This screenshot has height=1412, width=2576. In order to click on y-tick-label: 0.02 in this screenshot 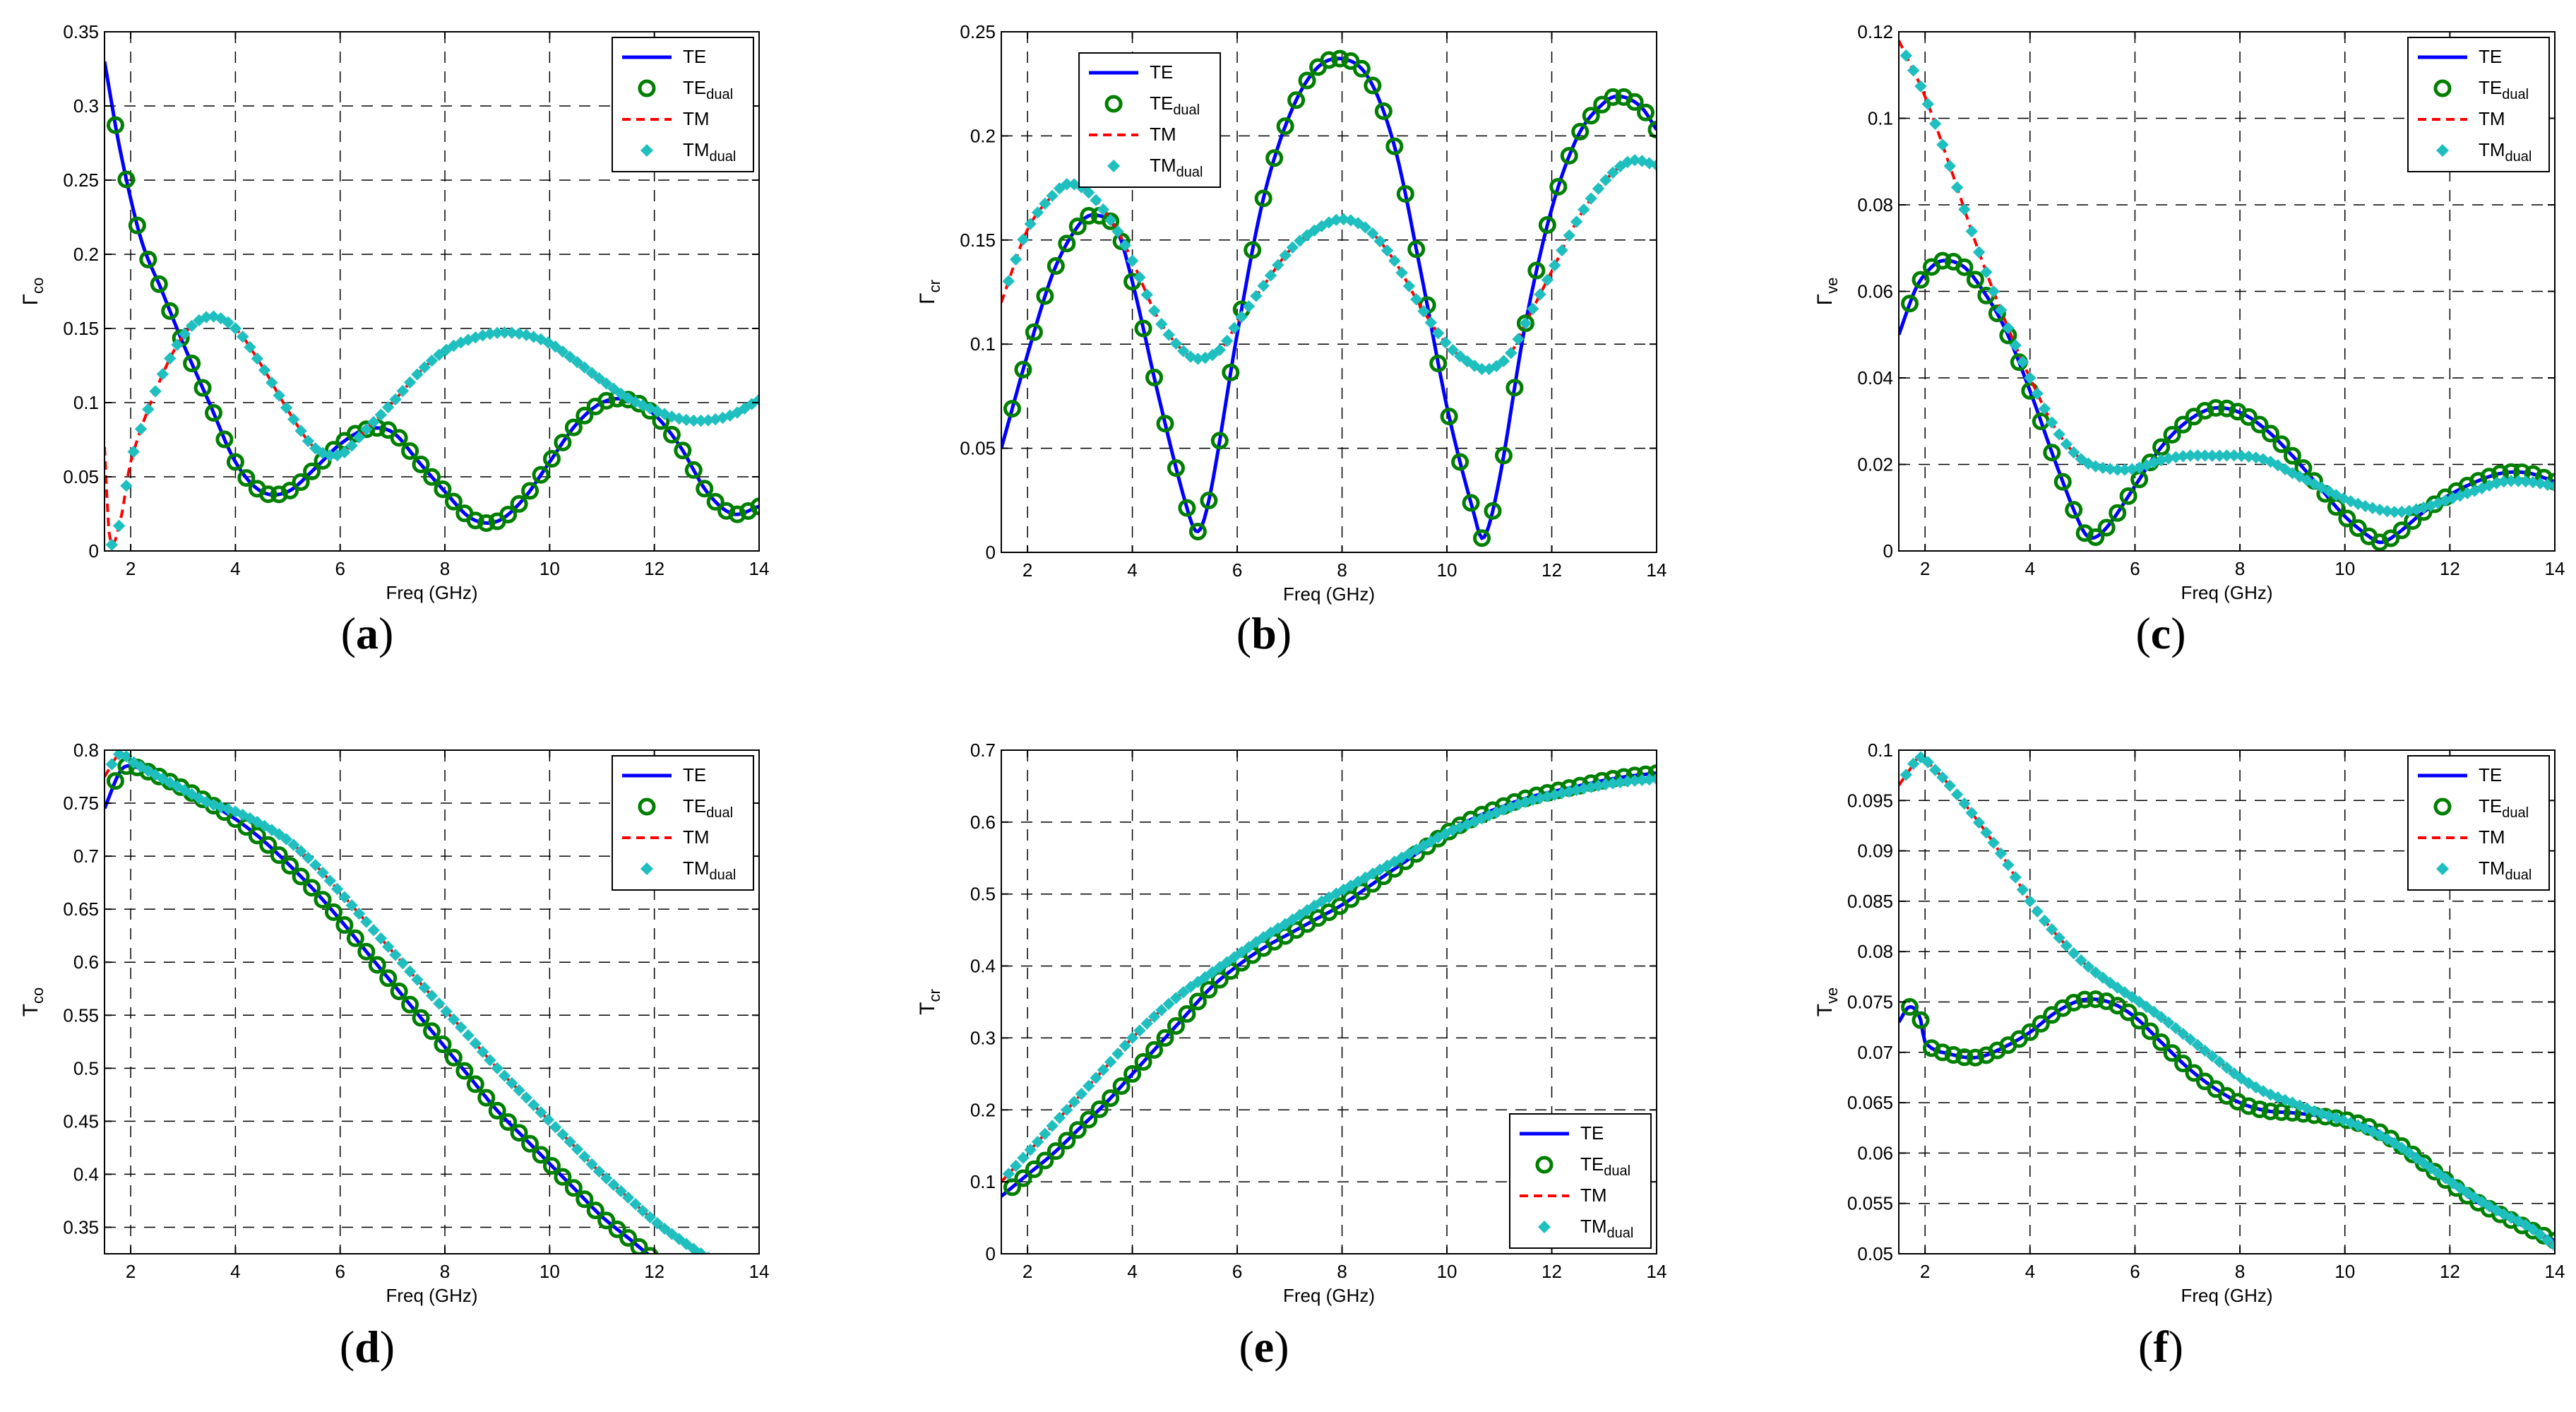, I will do `click(1875, 465)`.